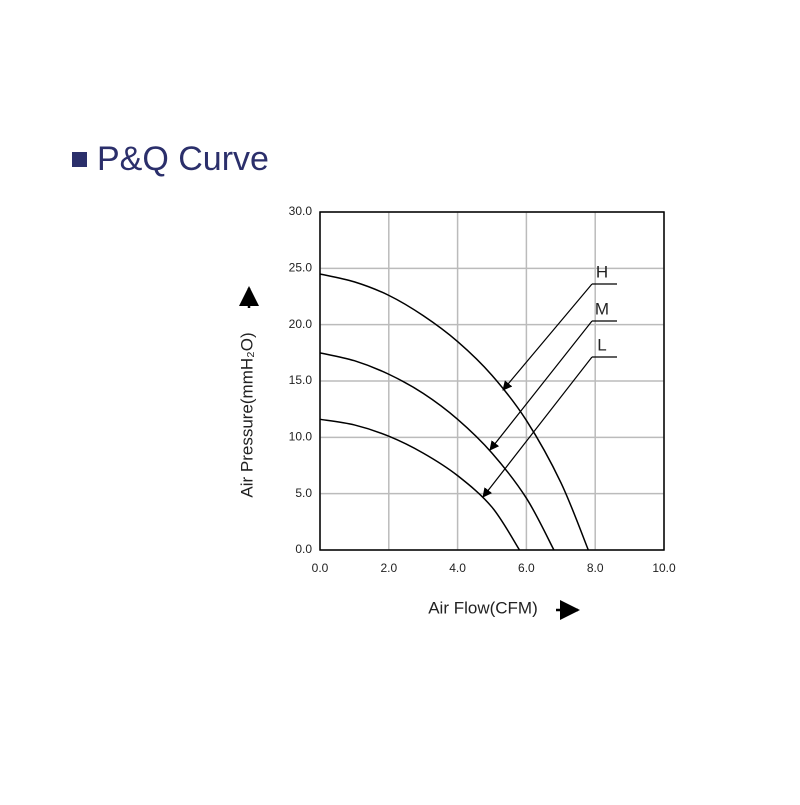 The width and height of the screenshot is (800, 805). I want to click on x-tick-label: 2.0, so click(388, 568).